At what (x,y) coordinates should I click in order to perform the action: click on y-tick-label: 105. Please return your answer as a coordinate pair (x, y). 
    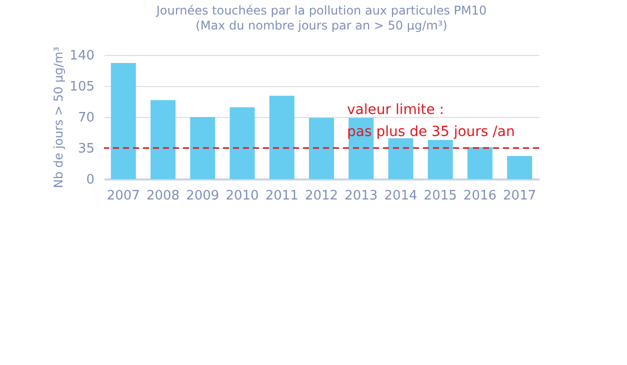
    Looking at the image, I should click on (82, 87).